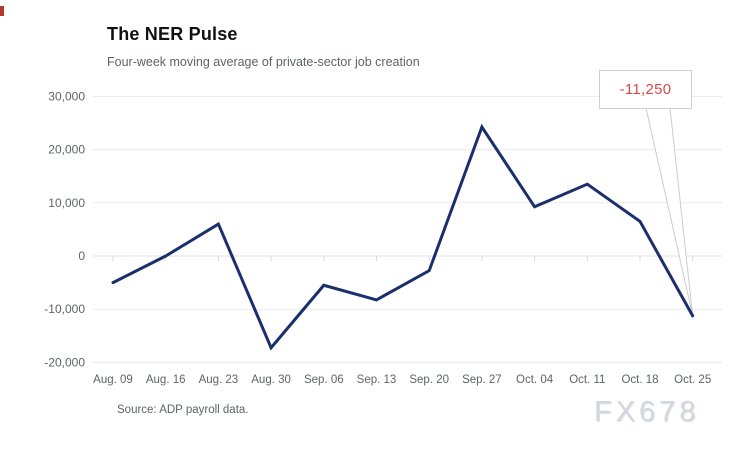  Describe the element at coordinates (535, 380) in the screenshot. I see `x-axis-tick-label: Oct. 04` at that location.